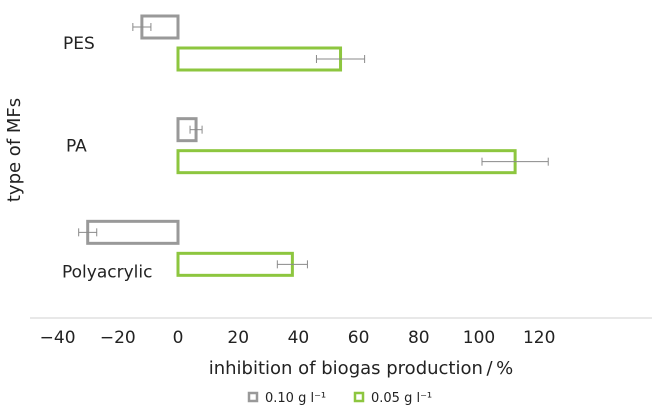 The width and height of the screenshot is (654, 409). I want to click on x-tick-label: 80, so click(419, 338).